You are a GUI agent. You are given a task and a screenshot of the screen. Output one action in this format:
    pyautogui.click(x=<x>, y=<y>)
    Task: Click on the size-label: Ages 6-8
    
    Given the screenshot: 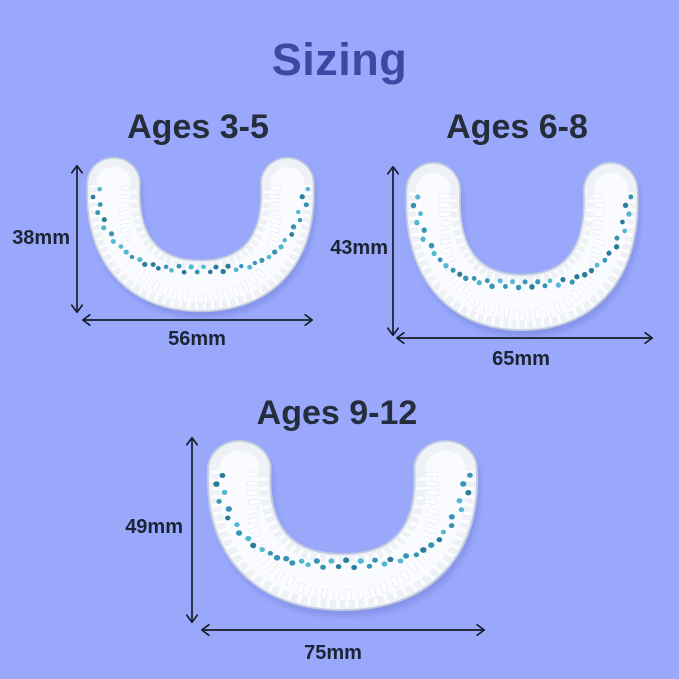 What is the action you would take?
    pyautogui.click(x=517, y=127)
    